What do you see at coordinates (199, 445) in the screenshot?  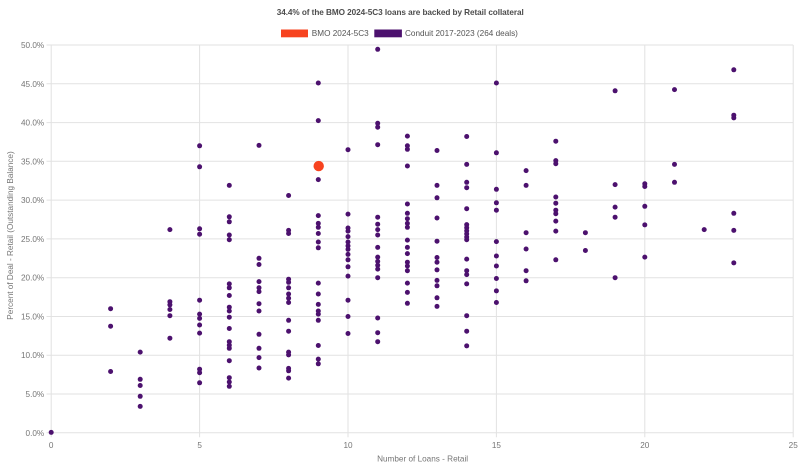 I see `svg-text: 5` at bounding box center [199, 445].